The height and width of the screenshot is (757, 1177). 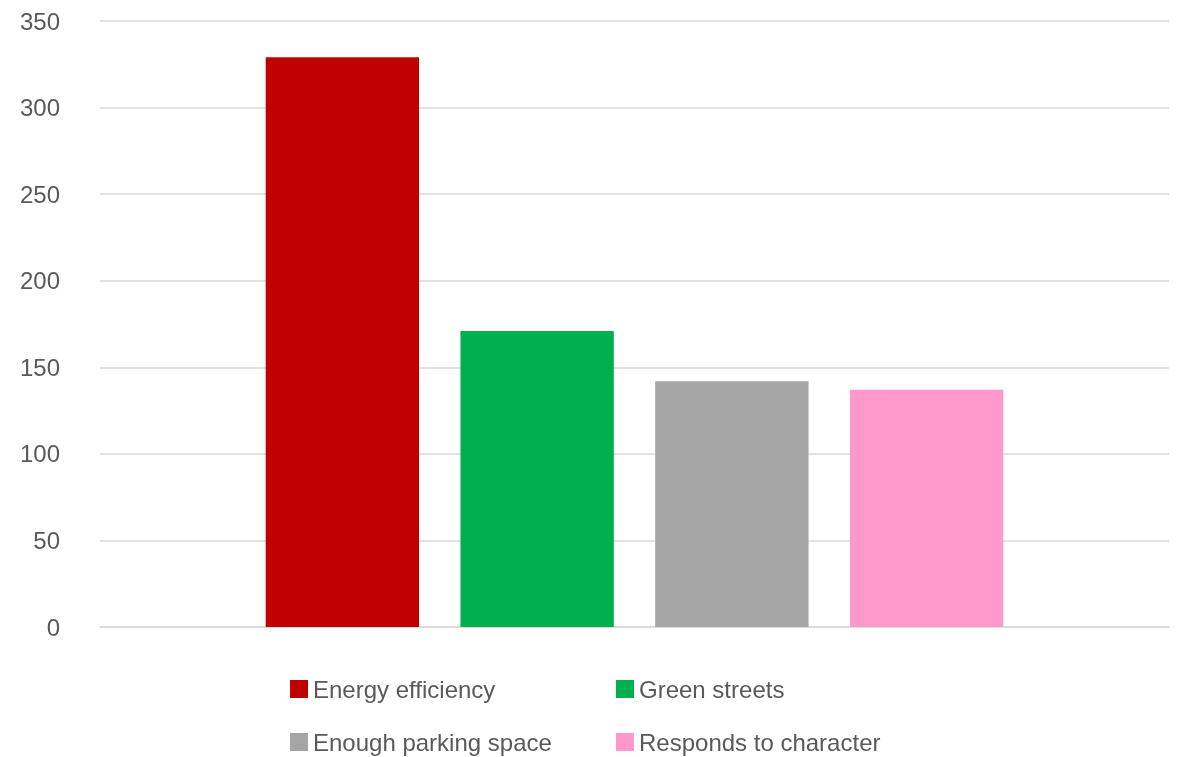 What do you see at coordinates (39, 281) in the screenshot?
I see `y-tick-label: 200` at bounding box center [39, 281].